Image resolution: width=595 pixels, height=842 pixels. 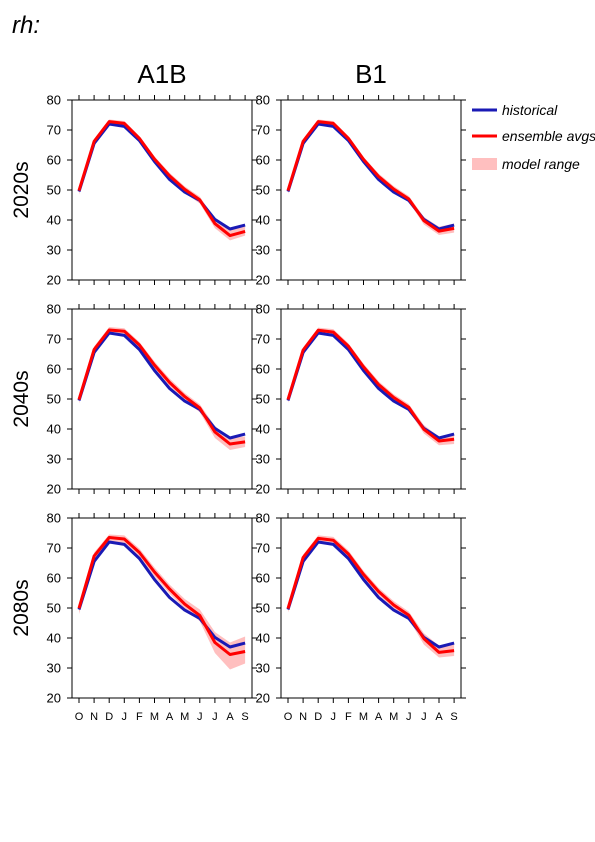 What do you see at coordinates (54, 250) in the screenshot?
I see `y-tick-label-a1b-2020s: 30` at bounding box center [54, 250].